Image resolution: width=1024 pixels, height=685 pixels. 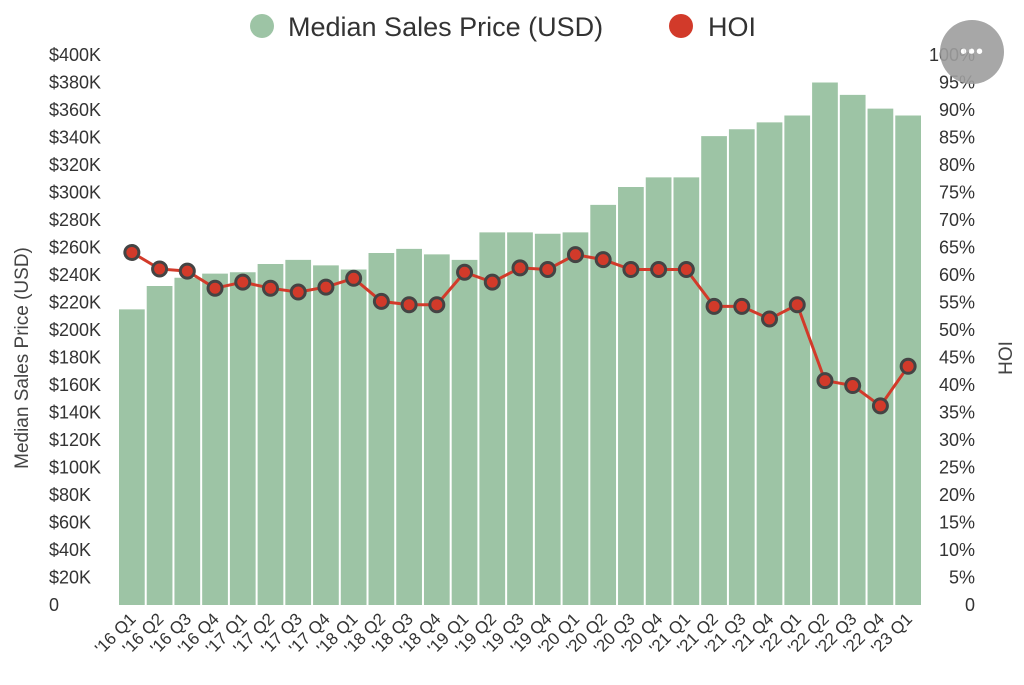 I want to click on left-tick-label: $60K, so click(x=70, y=523).